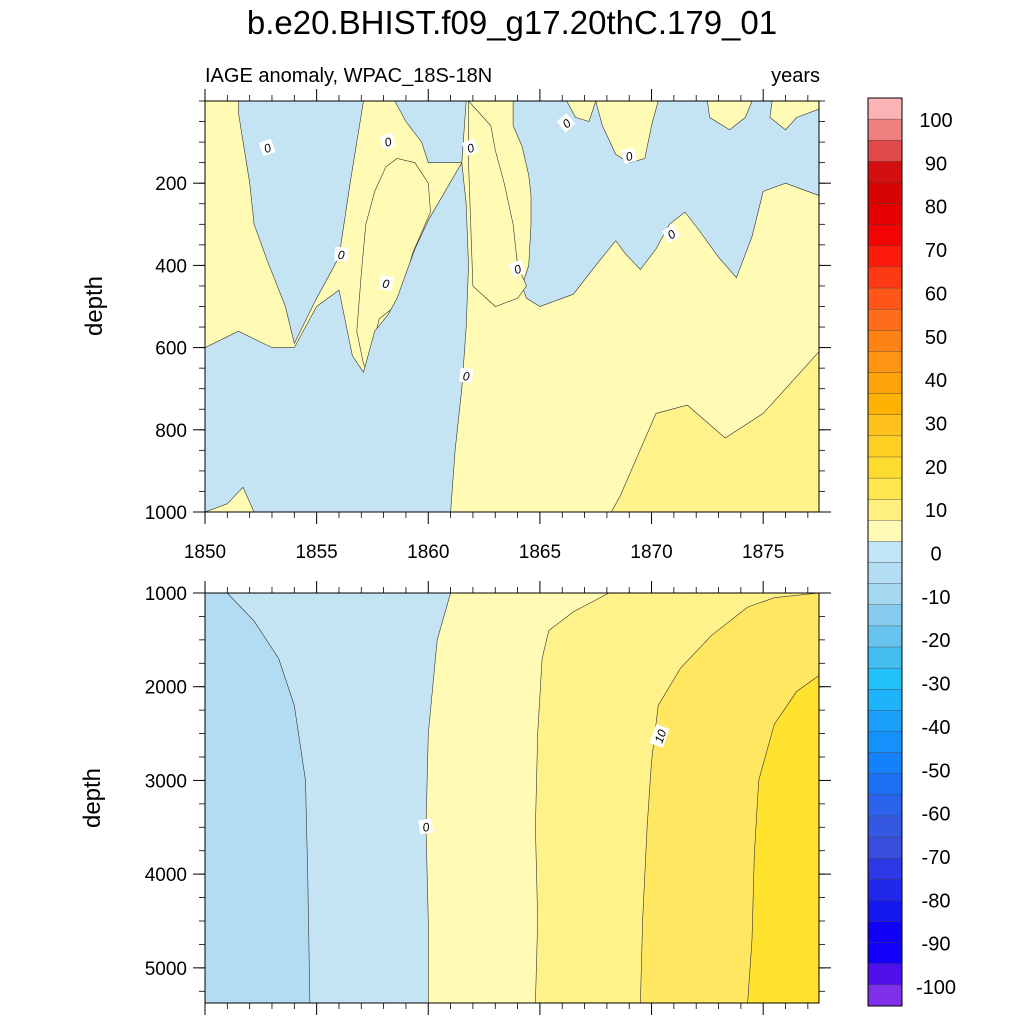 The height and width of the screenshot is (1024, 1024). Describe the element at coordinates (936, 294) in the screenshot. I see `colorbar-label: 60` at that location.